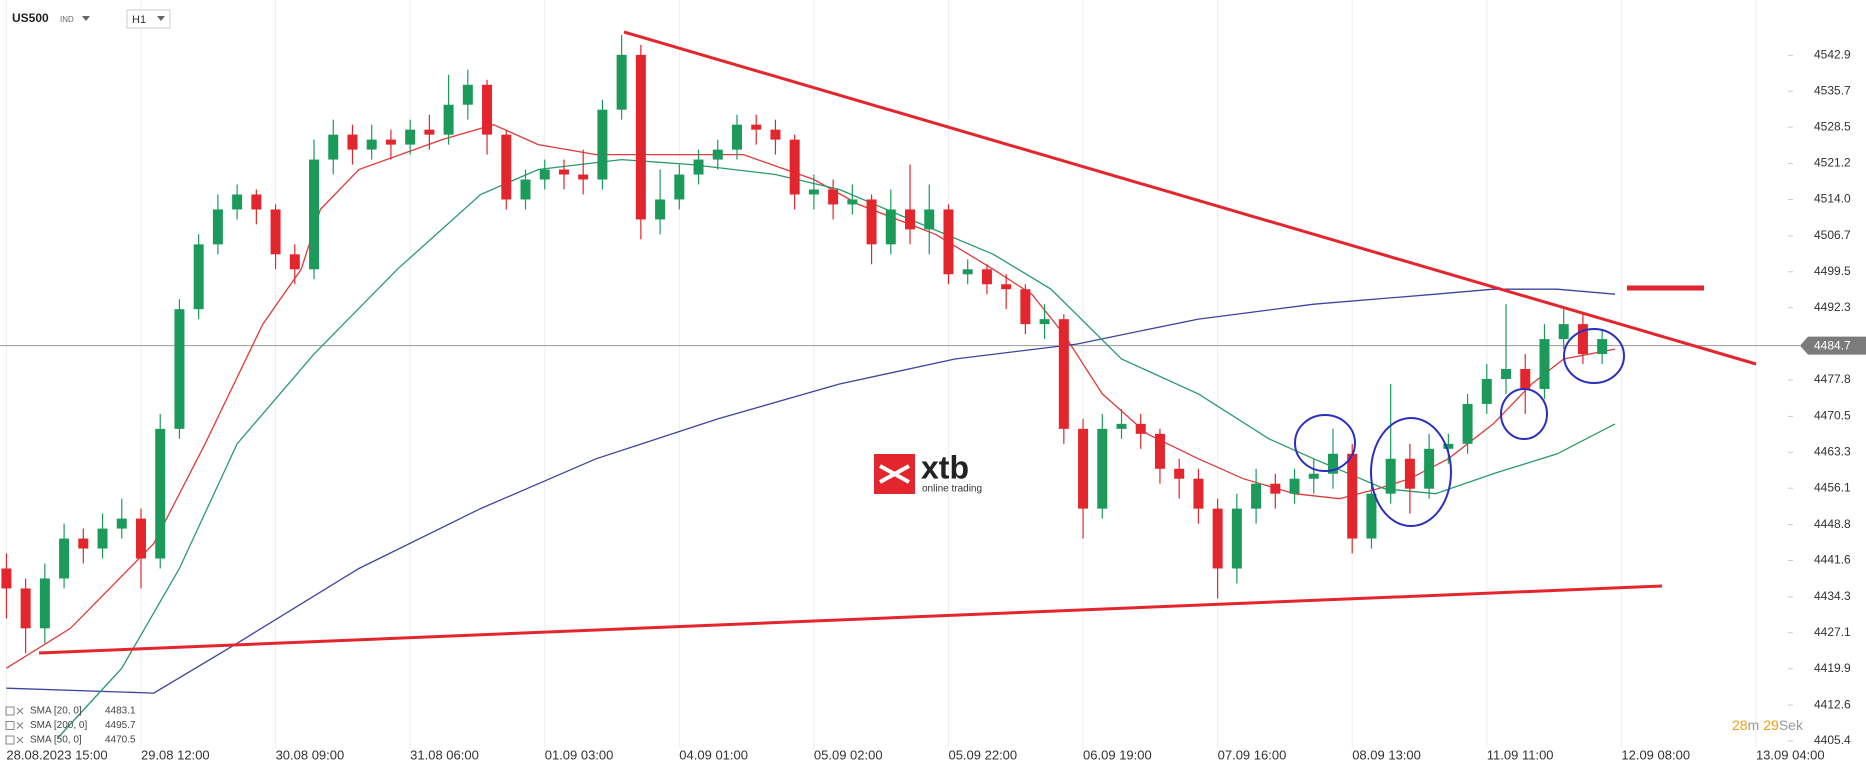  Describe the element at coordinates (1790, 754) in the screenshot. I see `x-tick-label: 13.09 04:00` at that location.